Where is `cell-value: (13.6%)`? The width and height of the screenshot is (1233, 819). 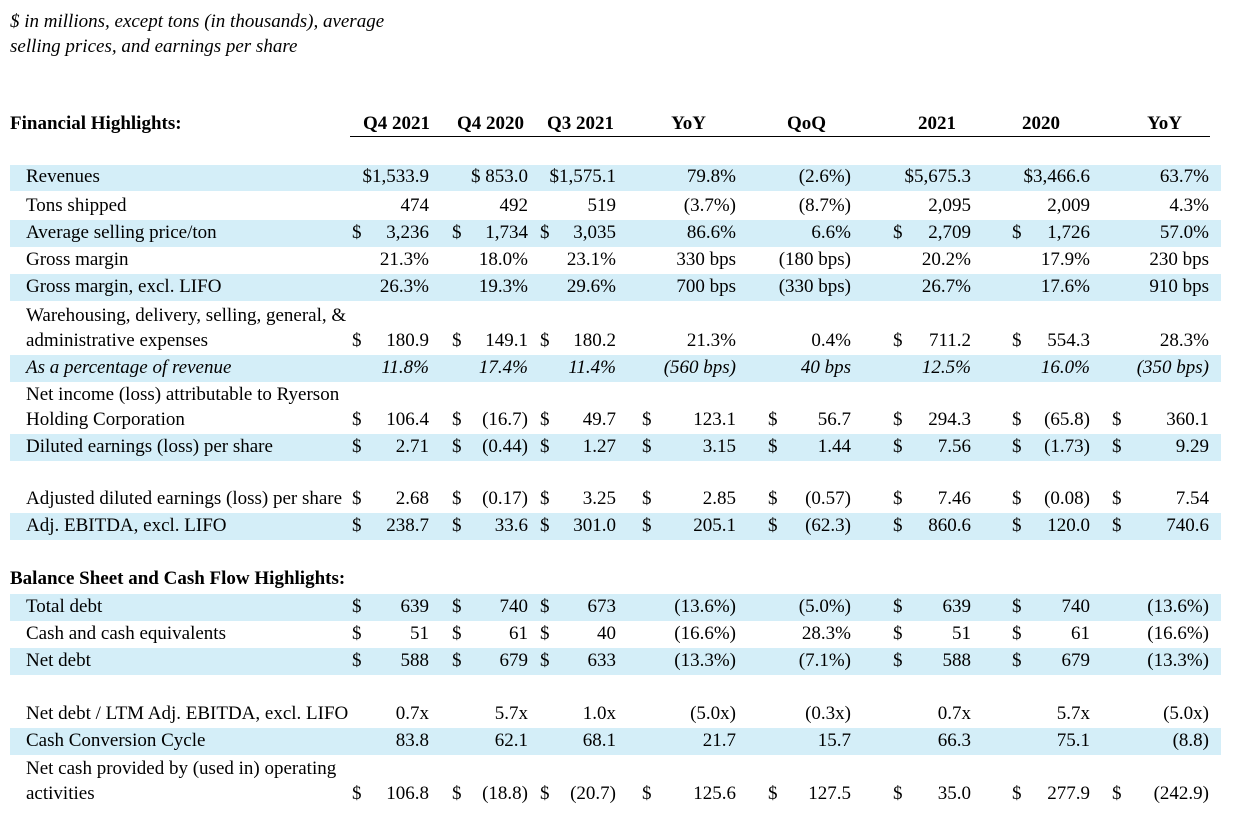 cell-value: (13.6%) is located at coordinates (705, 606).